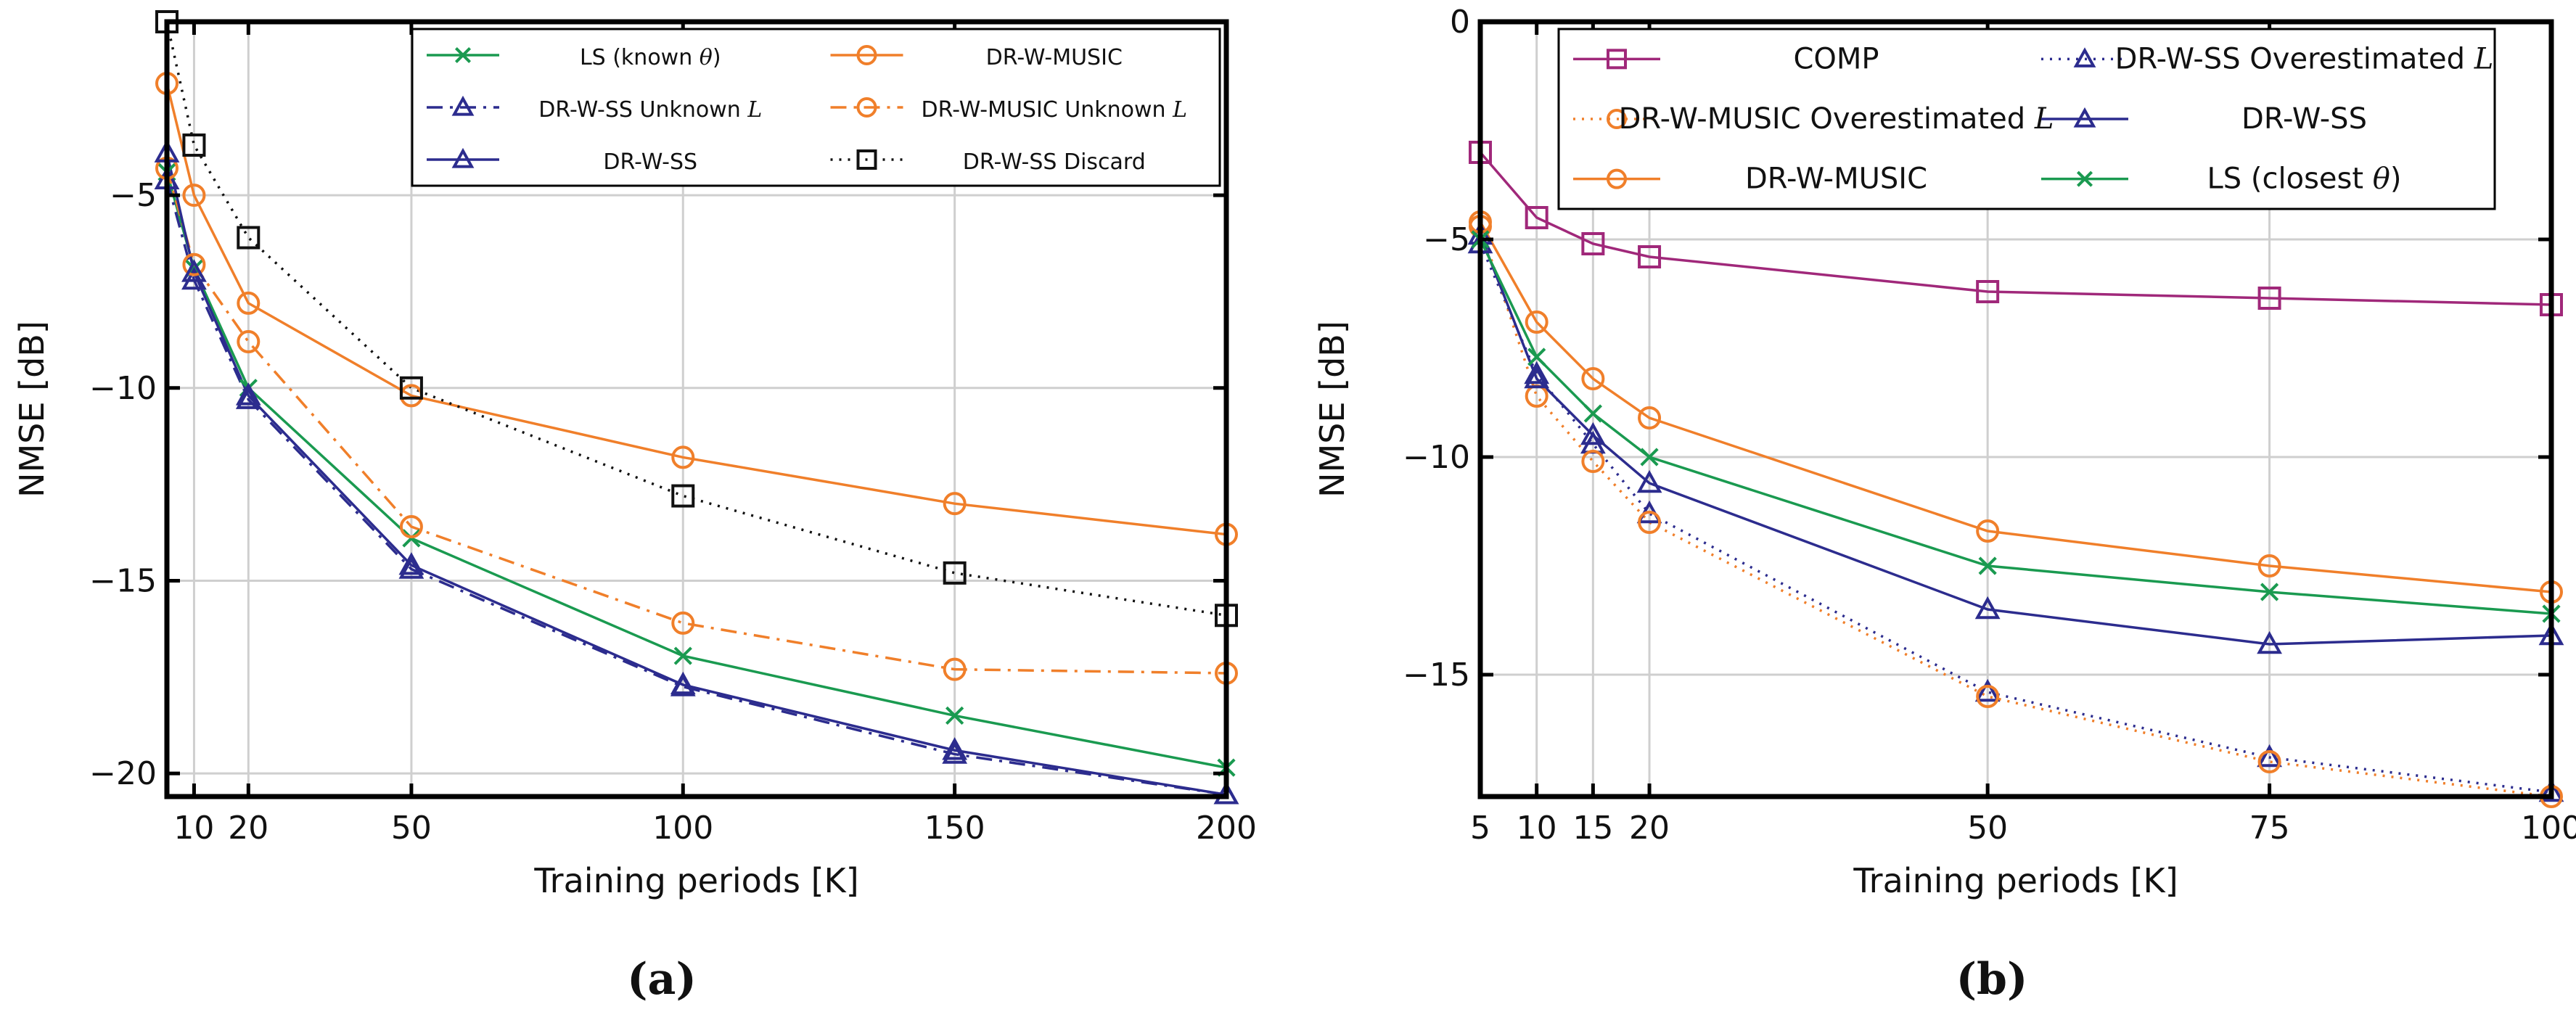  I want to click on legend-label: DR-W-MUSIC Unknown L, so click(1054, 110).